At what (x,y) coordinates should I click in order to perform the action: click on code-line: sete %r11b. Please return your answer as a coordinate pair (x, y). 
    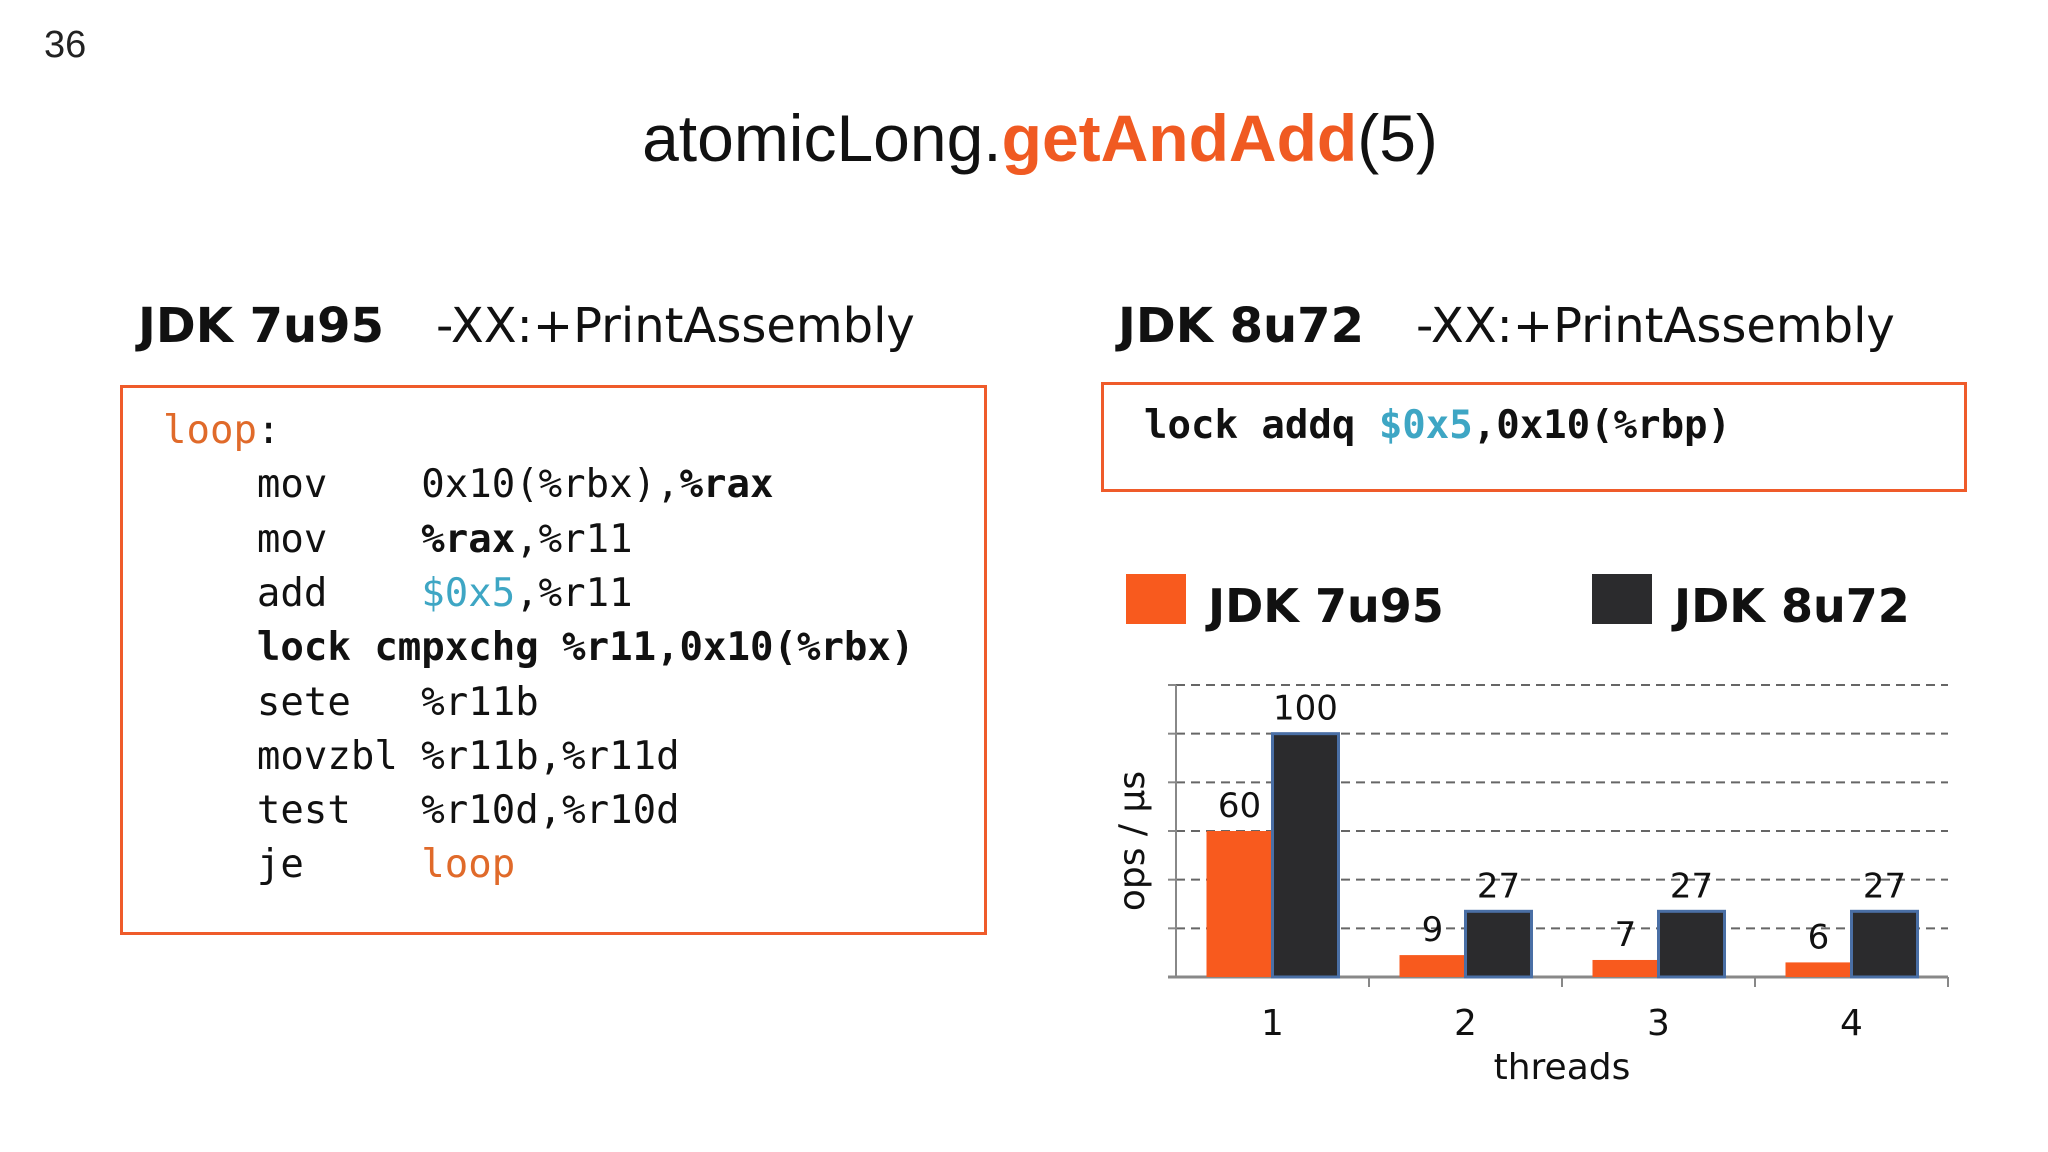
    Looking at the image, I should click on (351, 702).